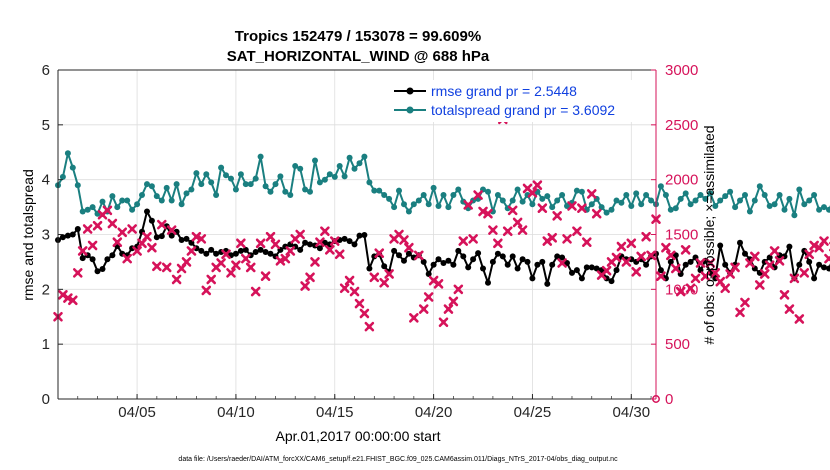  I want to click on legend-spread-marker, so click(410, 110).